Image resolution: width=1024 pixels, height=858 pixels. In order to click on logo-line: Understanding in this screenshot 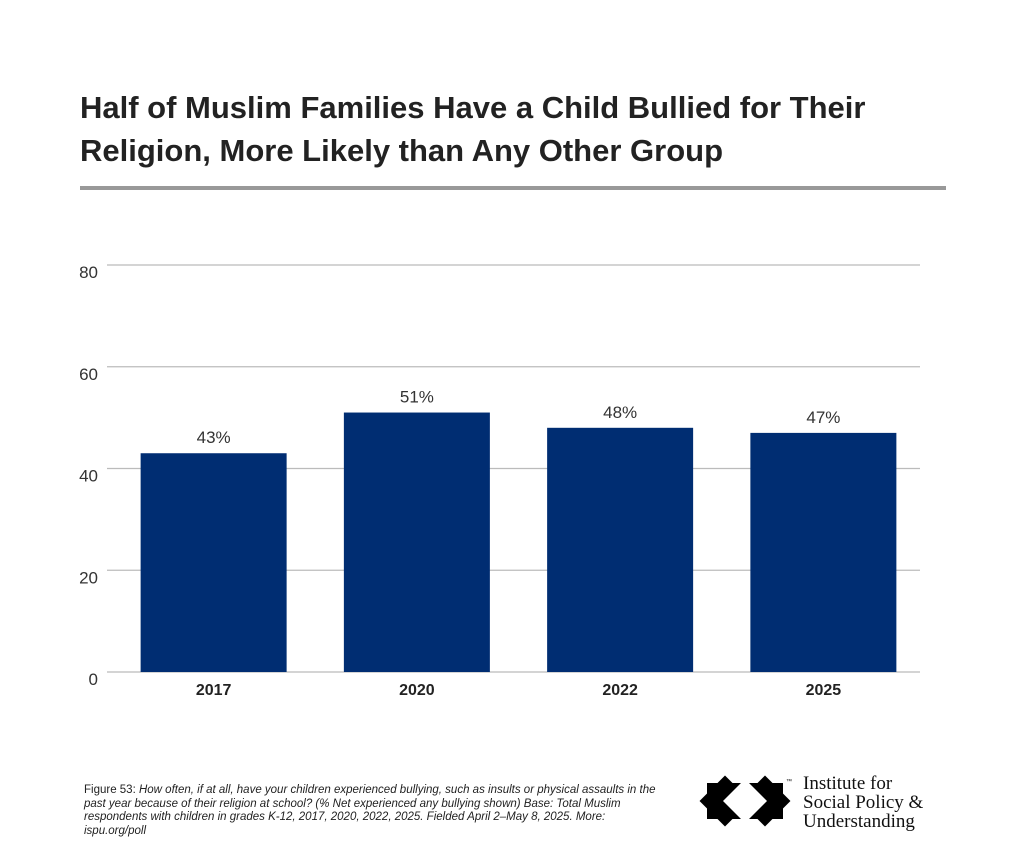, I will do `click(859, 821)`.